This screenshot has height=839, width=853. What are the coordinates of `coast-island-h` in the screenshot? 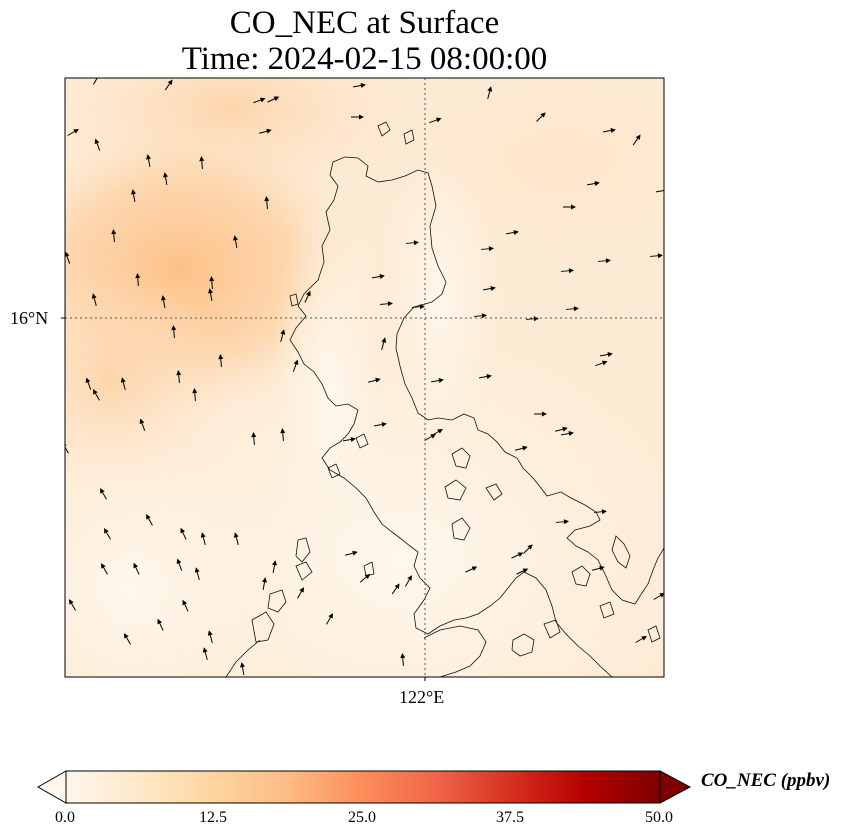 It's located at (263, 627).